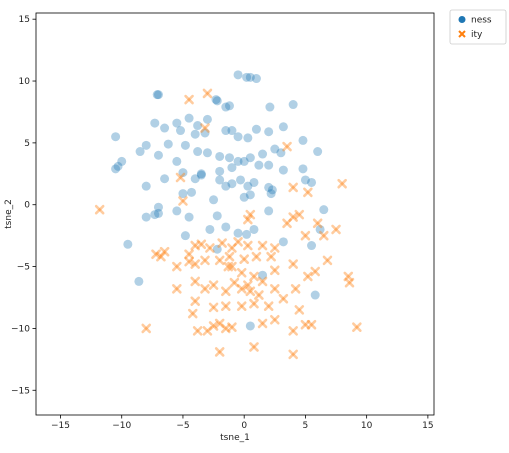 This screenshot has width=509, height=453. I want to click on legend-marker-ity, so click(462, 34).